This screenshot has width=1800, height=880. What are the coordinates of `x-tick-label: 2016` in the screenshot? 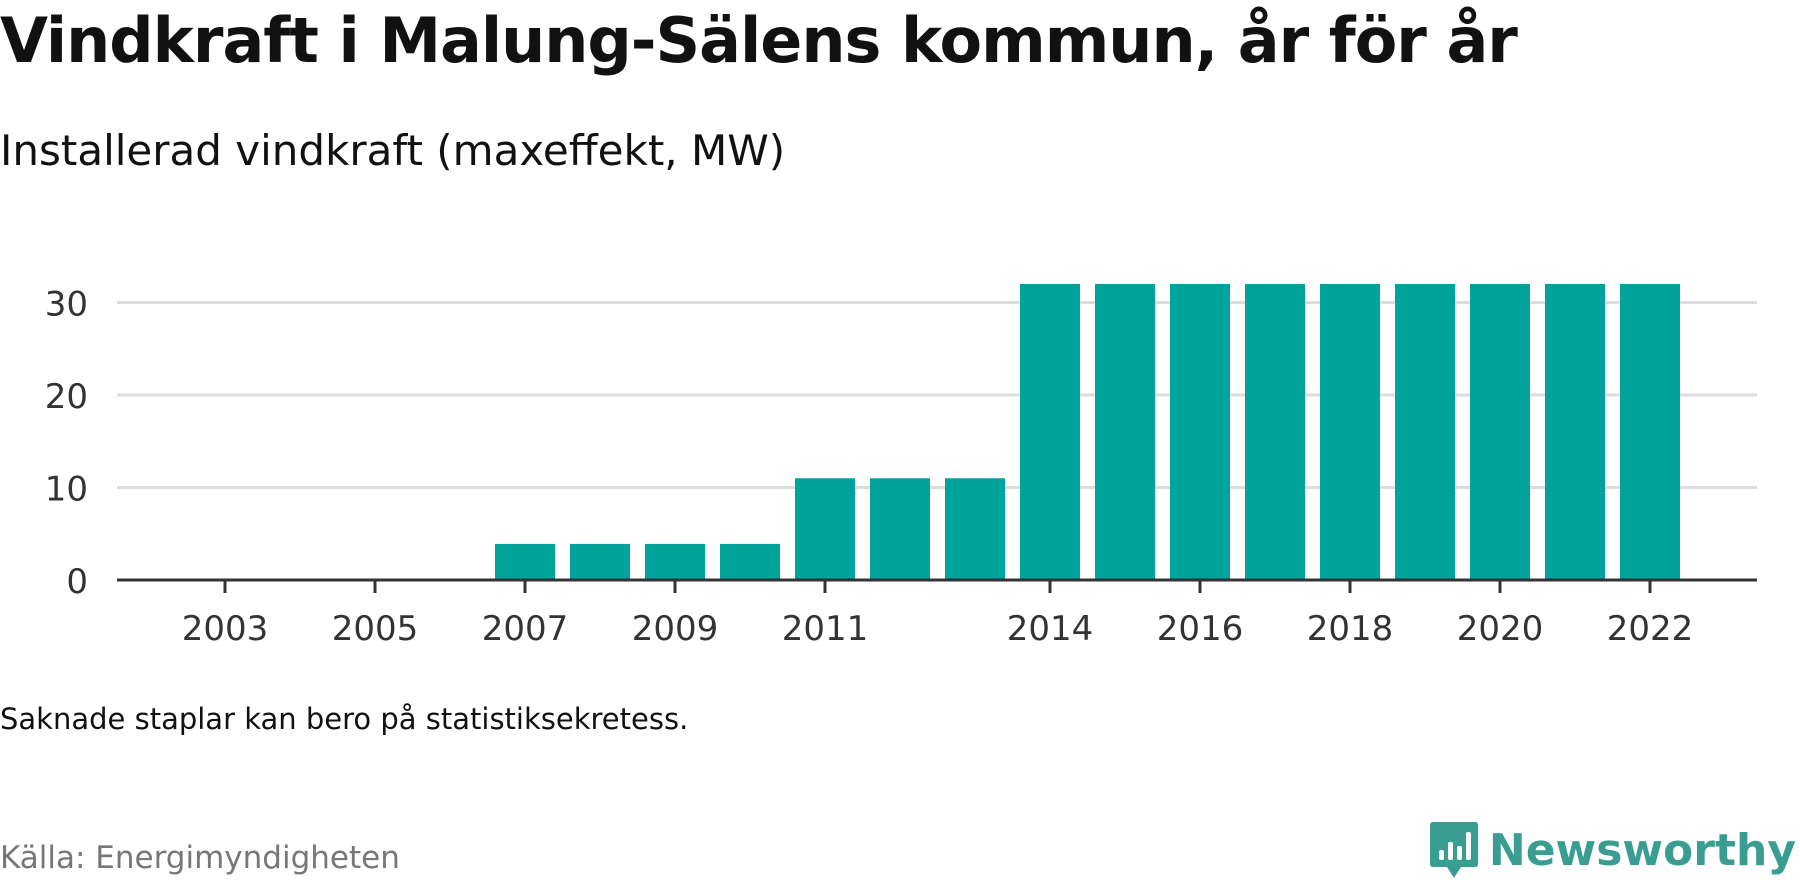 It's located at (1200, 629).